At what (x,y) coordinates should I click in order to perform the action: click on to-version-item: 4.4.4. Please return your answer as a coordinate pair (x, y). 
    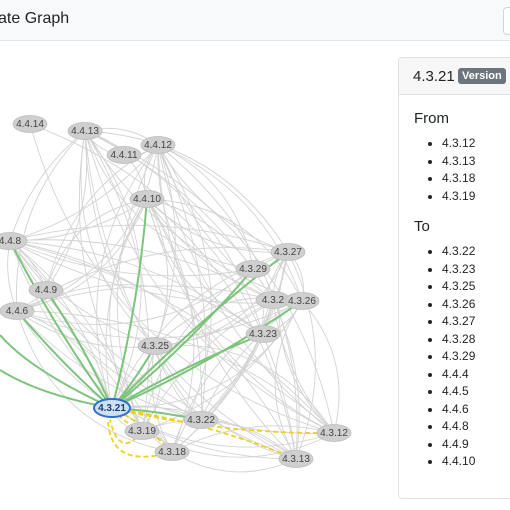
    Looking at the image, I should click on (451, 375).